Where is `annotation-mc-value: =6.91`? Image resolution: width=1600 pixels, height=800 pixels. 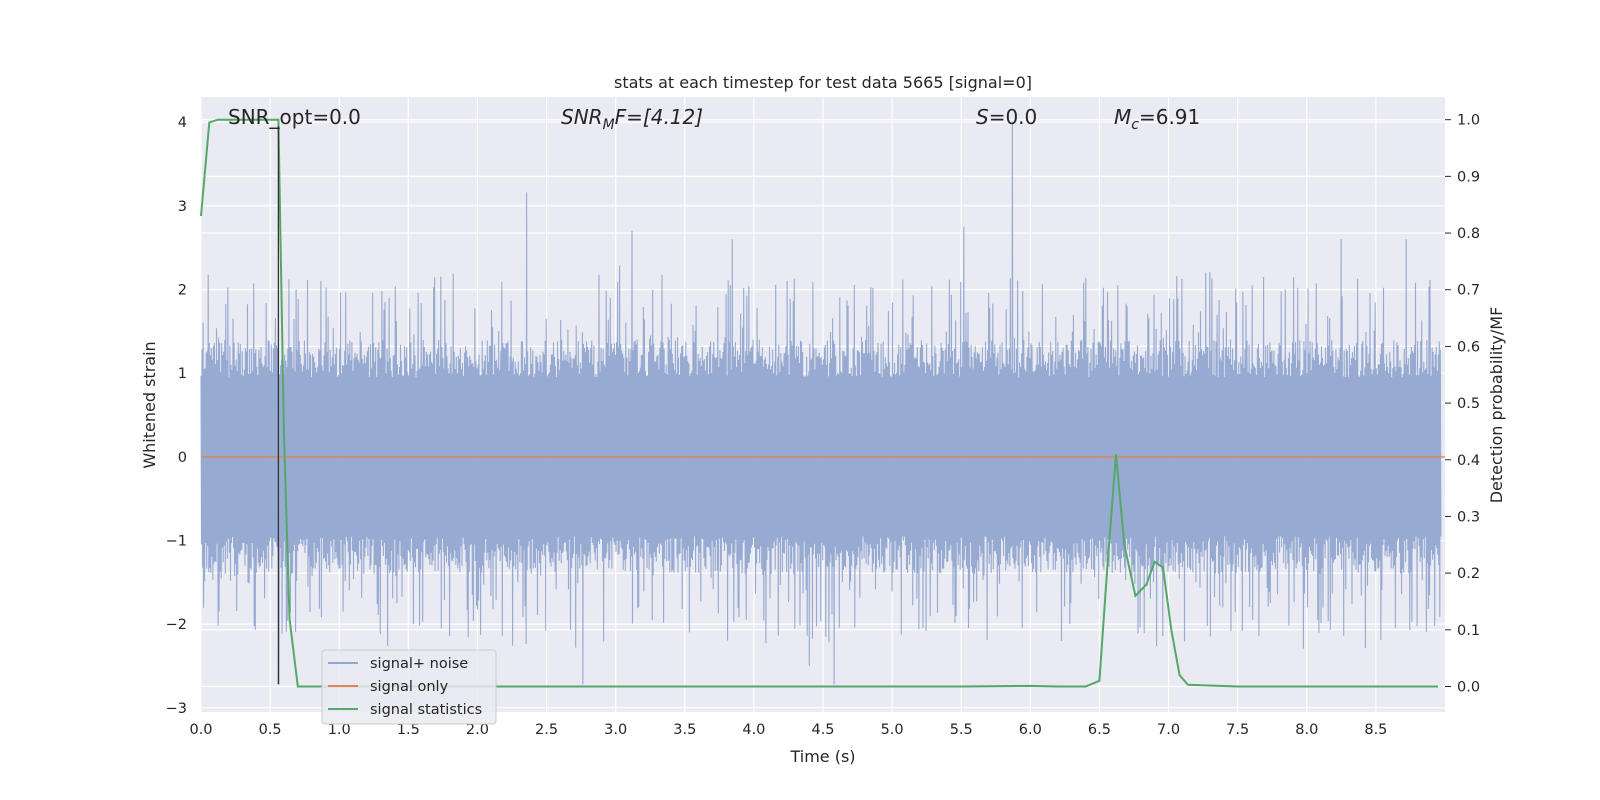 annotation-mc-value: =6.91 is located at coordinates (1169, 117).